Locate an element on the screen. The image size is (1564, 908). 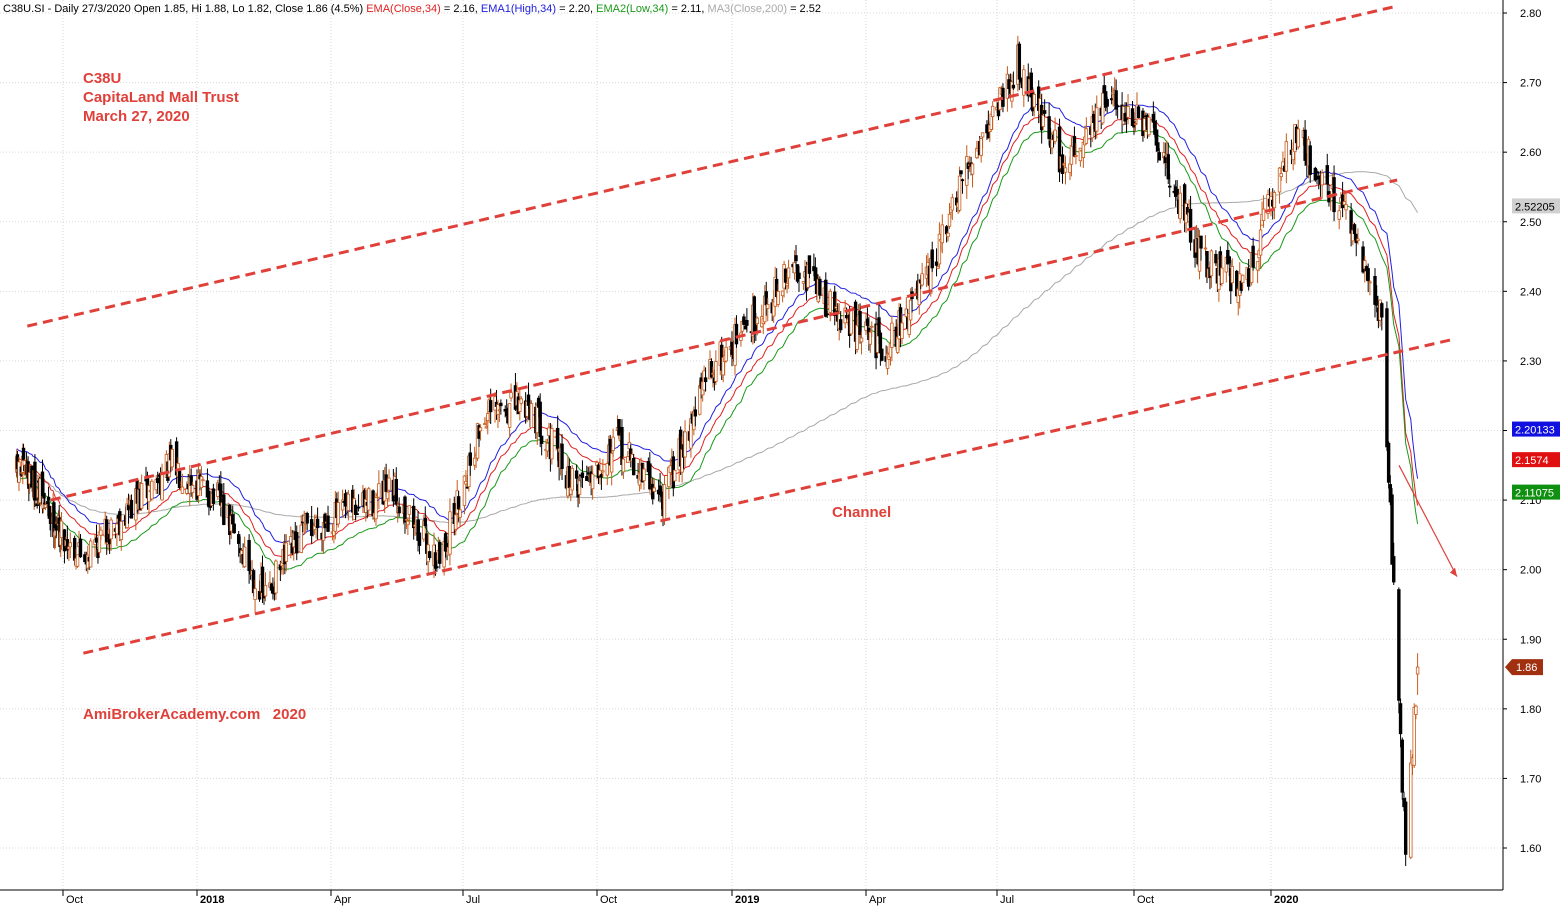
header-part: EMA2(Low,34) is located at coordinates (632, 9).